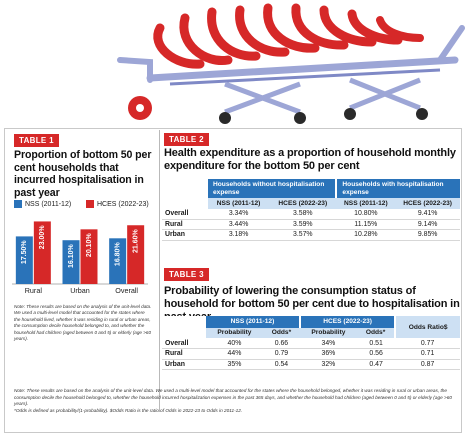 The width and height of the screenshot is (465, 436). Describe the element at coordinates (397, 188) in the screenshot. I see `group-header-with: Households with hospitalisation expense` at that location.